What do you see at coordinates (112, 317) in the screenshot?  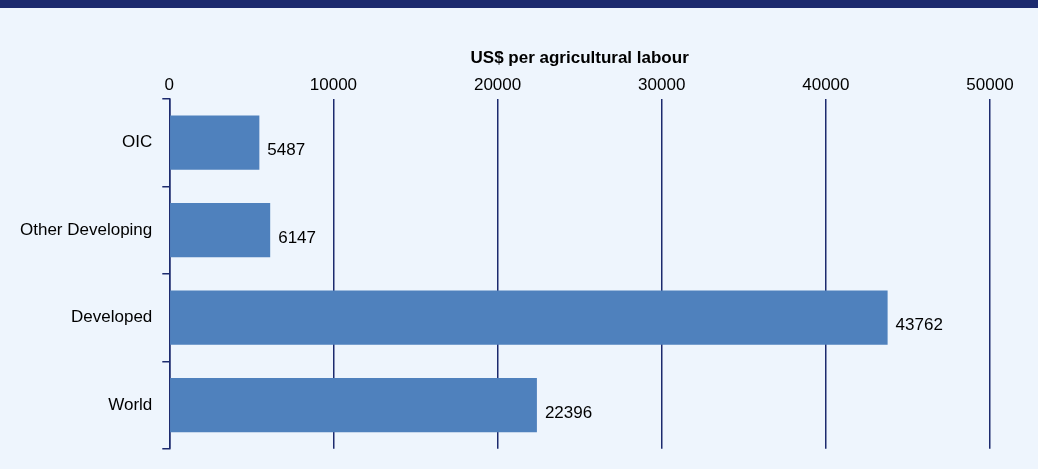 I see `y-tick-label: Developed` at bounding box center [112, 317].